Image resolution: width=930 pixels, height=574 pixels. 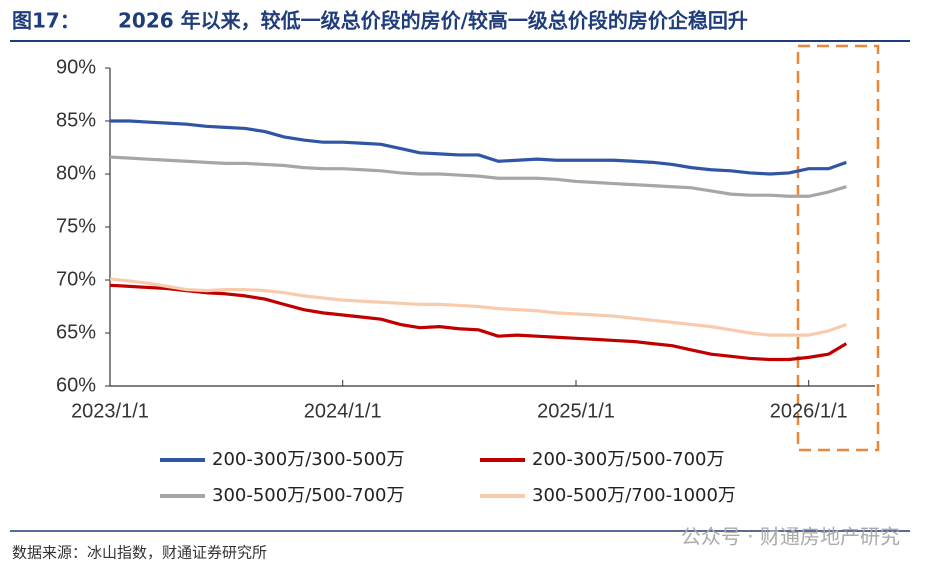 What do you see at coordinates (139, 553) in the screenshot?
I see `source: 数据来源：冰山指数，财通证券研究所` at bounding box center [139, 553].